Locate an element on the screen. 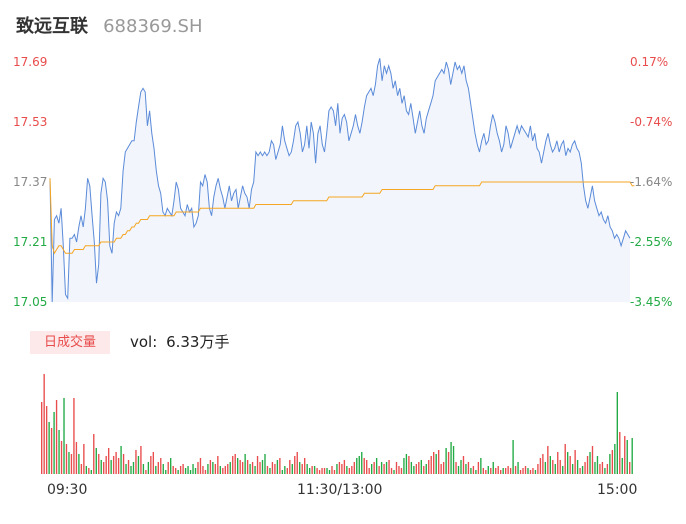 The height and width of the screenshot is (524, 686). price-tick-label: 17.53 is located at coordinates (30, 122).